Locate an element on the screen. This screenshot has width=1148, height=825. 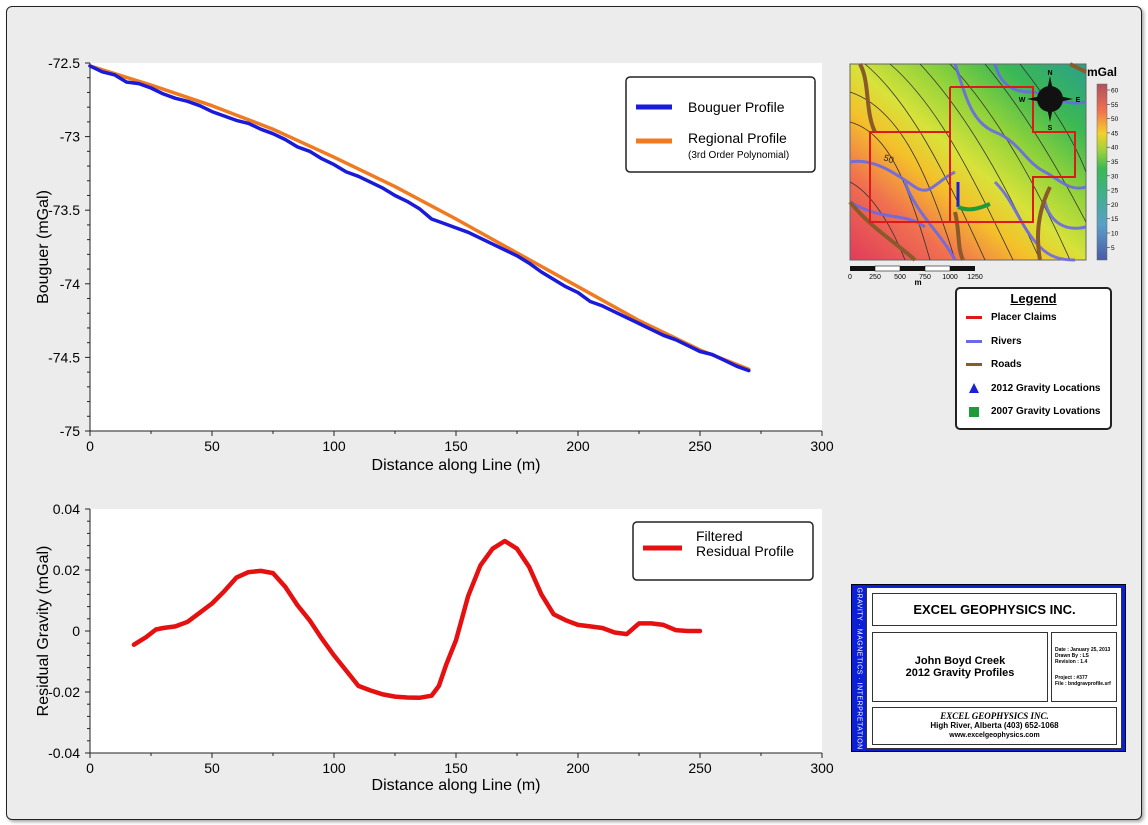
colorbar-tick-label: 10 is located at coordinates (1115, 234).